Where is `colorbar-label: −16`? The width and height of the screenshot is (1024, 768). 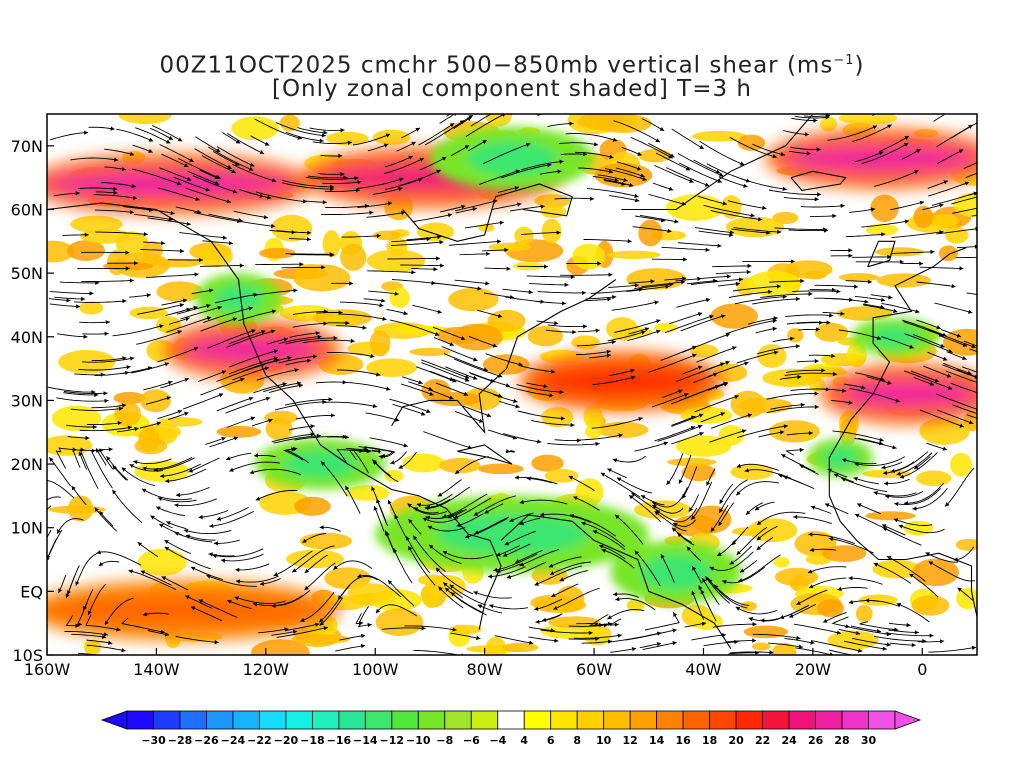
colorbar-label: −16 is located at coordinates (339, 740).